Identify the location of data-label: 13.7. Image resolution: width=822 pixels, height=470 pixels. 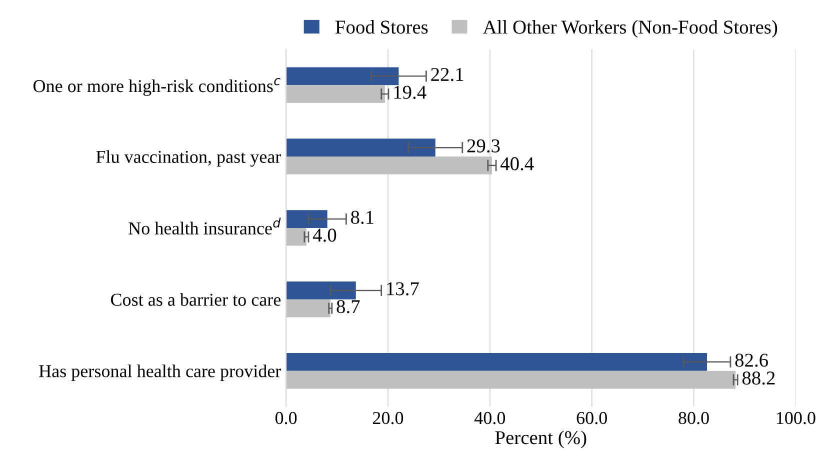
(403, 289).